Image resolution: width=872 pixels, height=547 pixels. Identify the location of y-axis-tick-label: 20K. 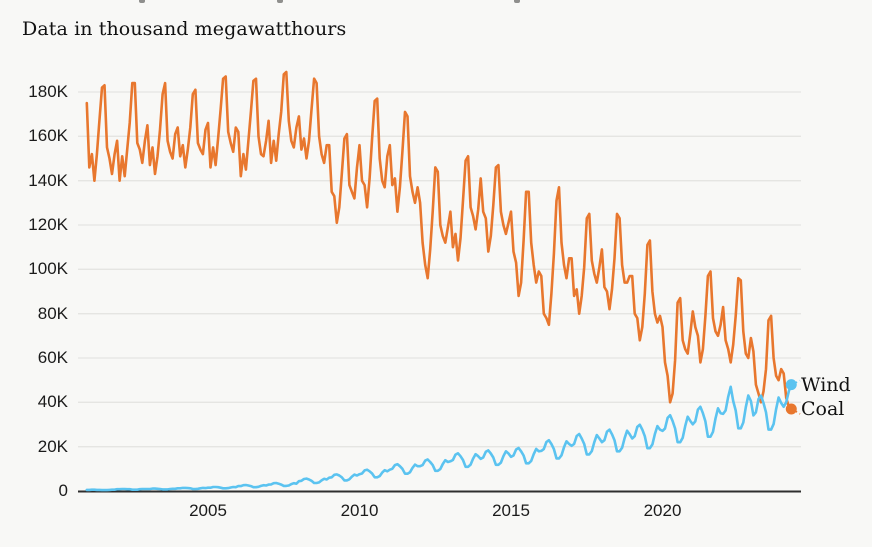
(52, 446).